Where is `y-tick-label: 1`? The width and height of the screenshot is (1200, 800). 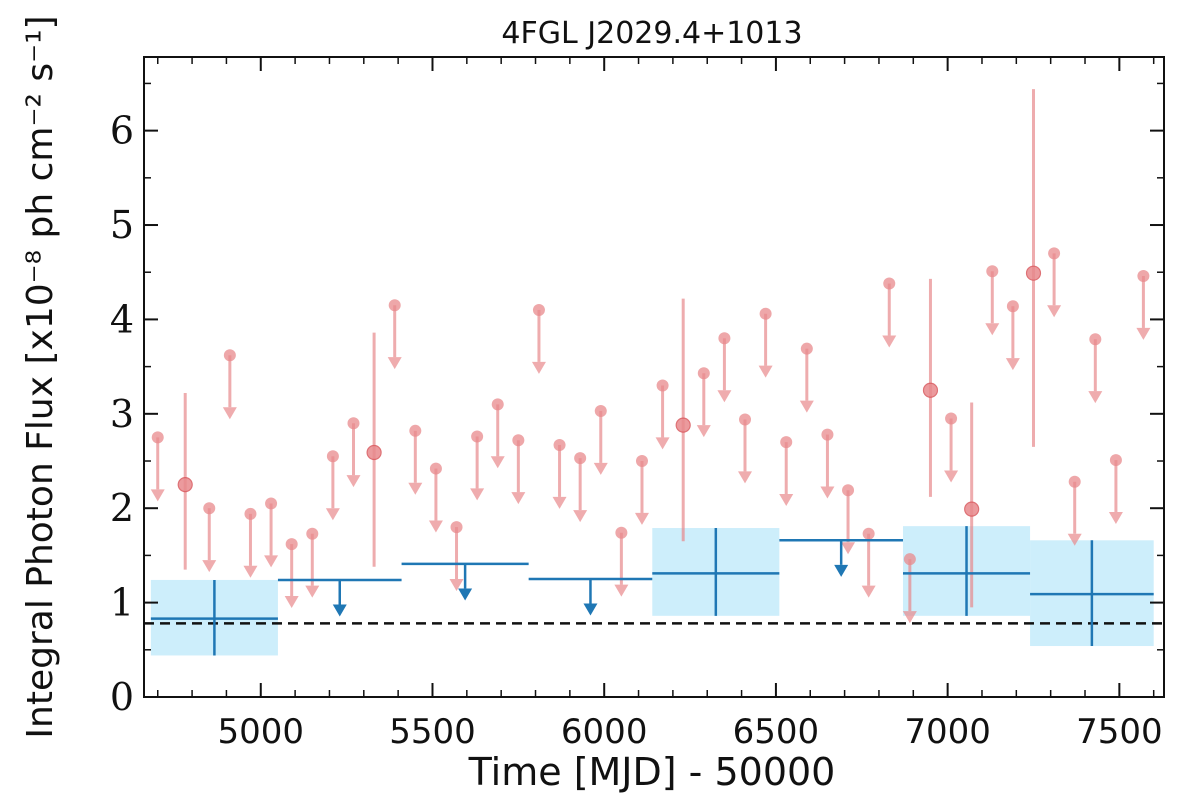 y-tick-label: 1 is located at coordinates (122, 603).